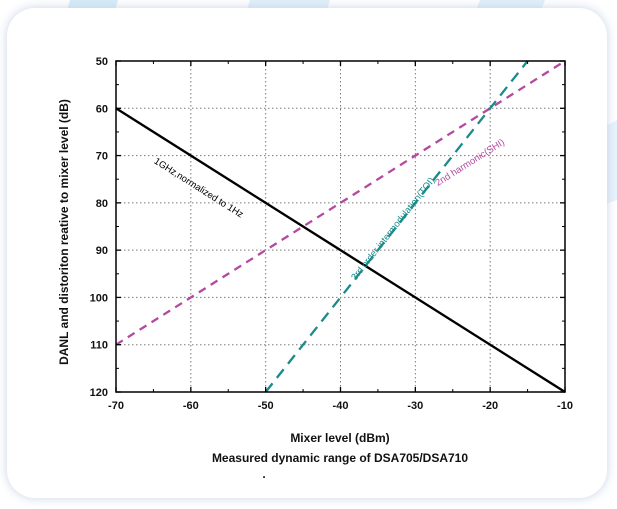  I want to click on y-tick-label: 50, so click(102, 62).